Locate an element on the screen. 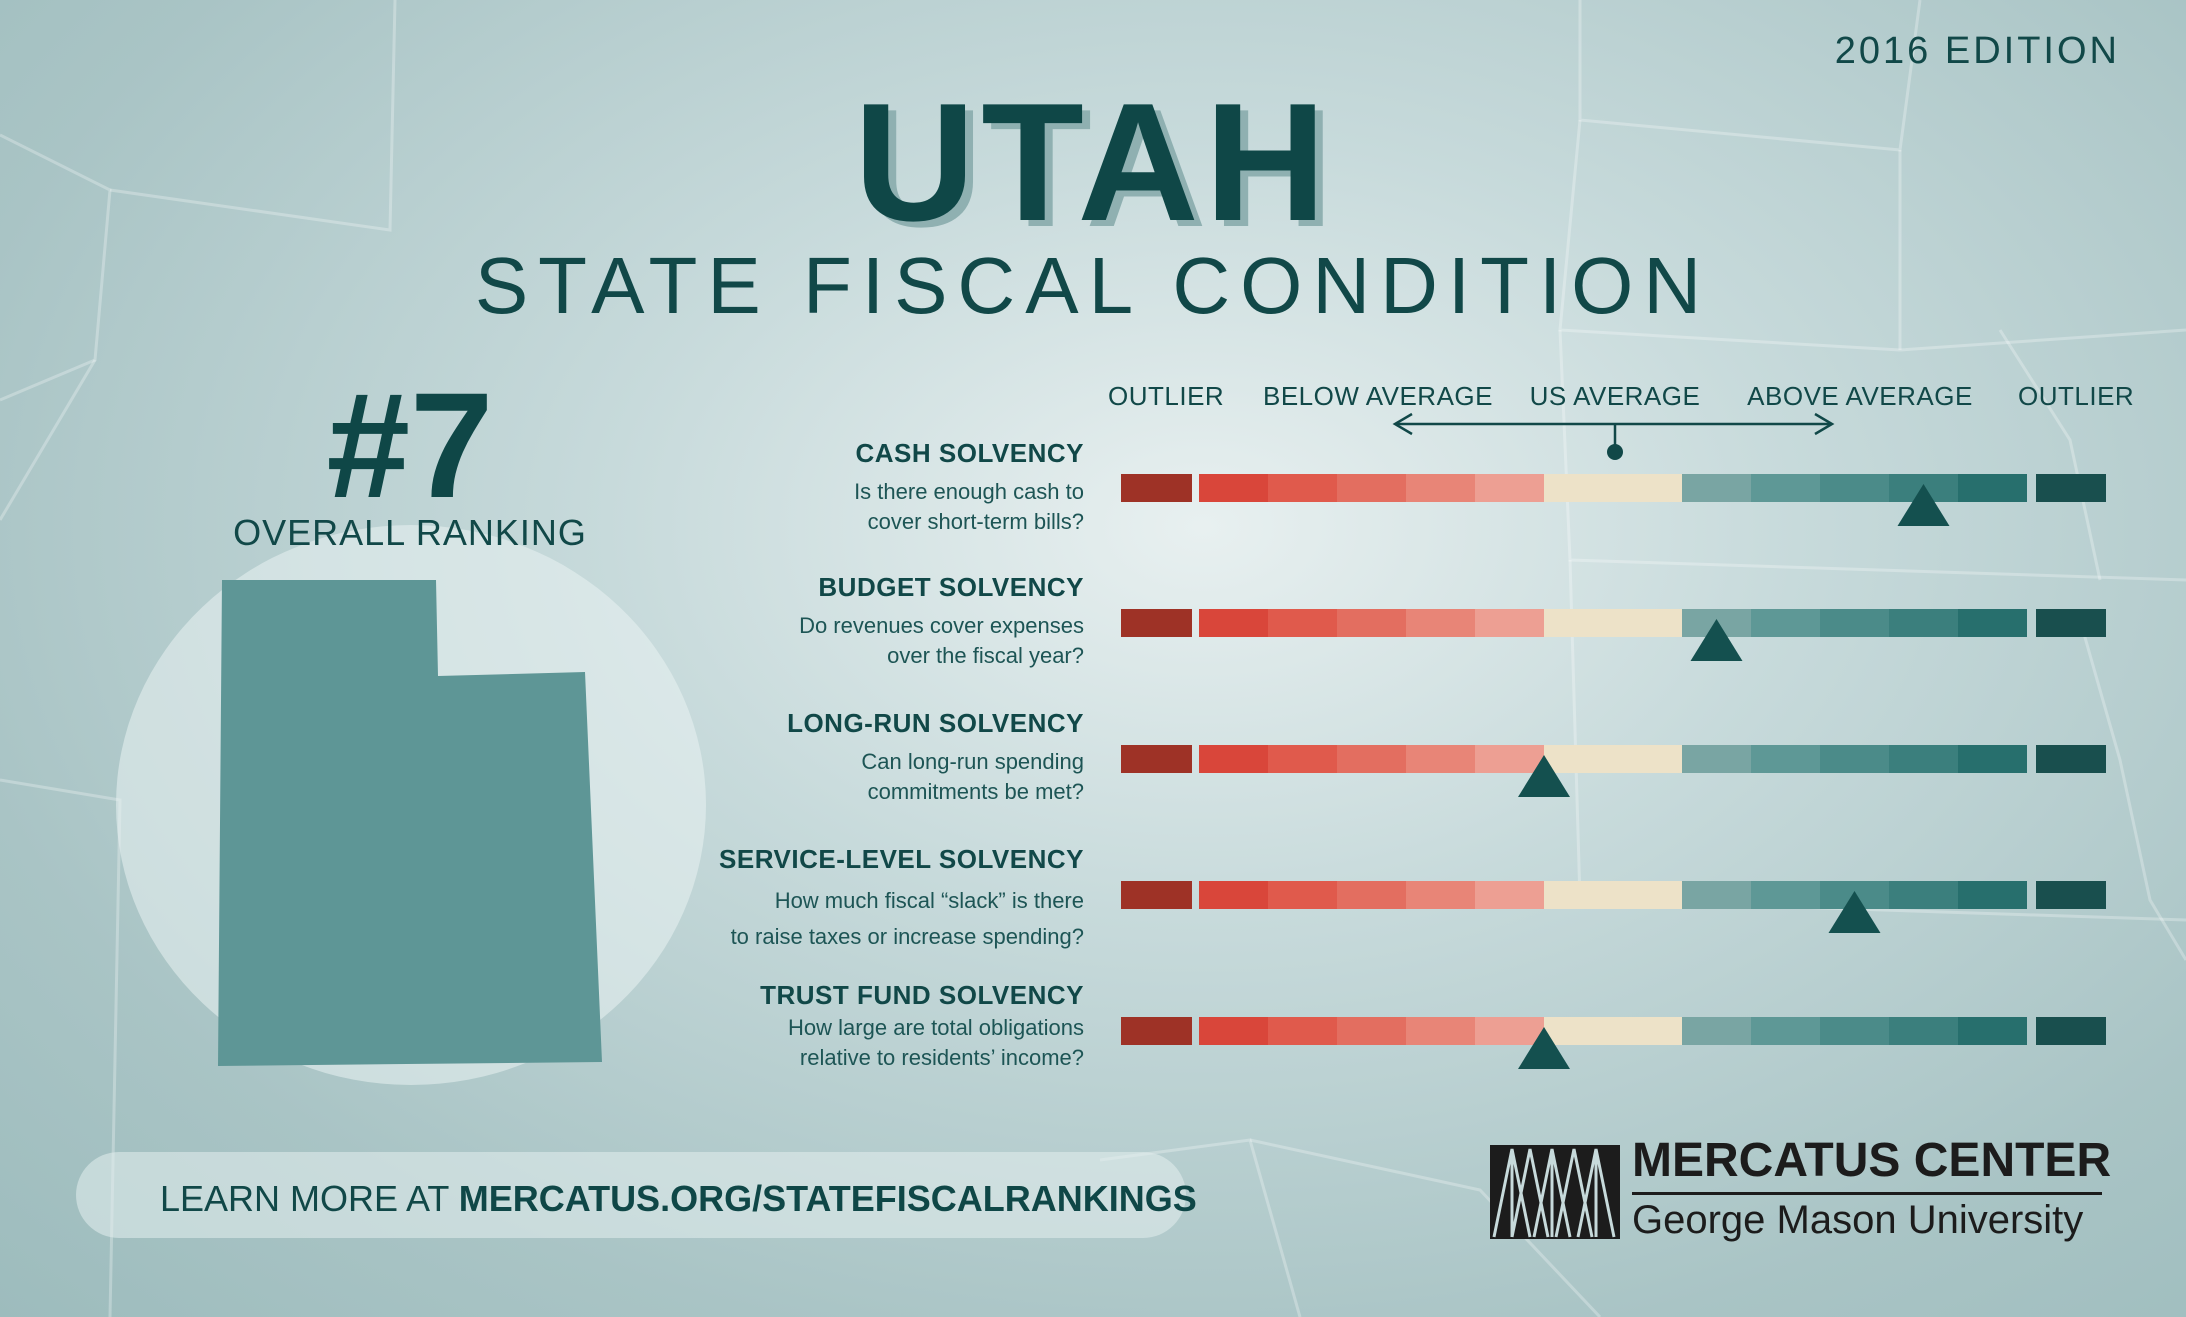 The image size is (2186, 1317). overall-rank-label: OVERALL RANKING is located at coordinates (410, 532).